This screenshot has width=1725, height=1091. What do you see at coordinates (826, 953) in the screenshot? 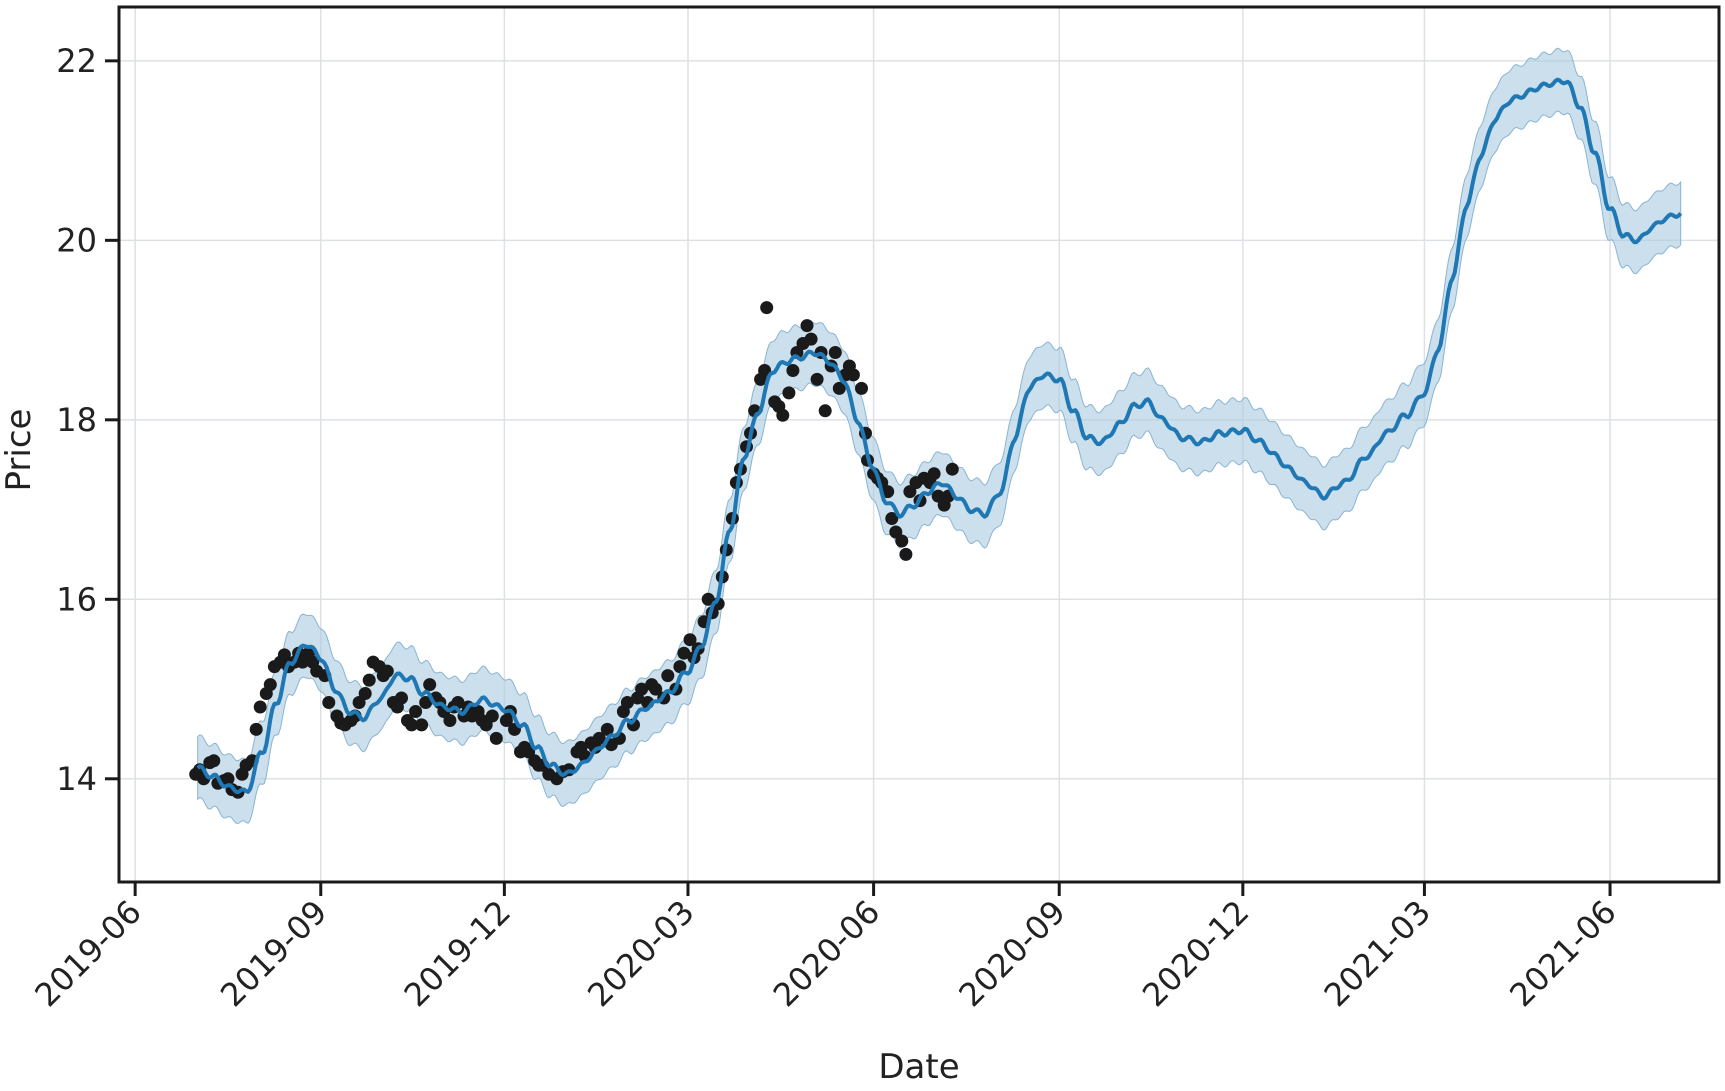
I see `x-tick-label: 2020-06` at bounding box center [826, 953].